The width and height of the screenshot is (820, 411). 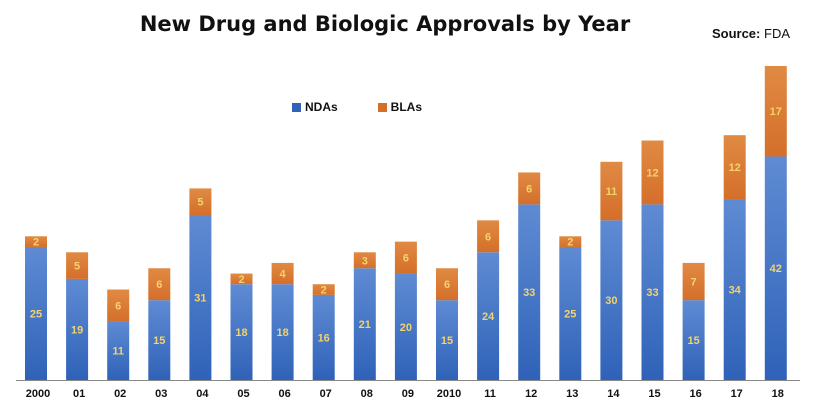 What do you see at coordinates (357, 107) in the screenshot?
I see `chart-legend: NDAs BLAs` at bounding box center [357, 107].